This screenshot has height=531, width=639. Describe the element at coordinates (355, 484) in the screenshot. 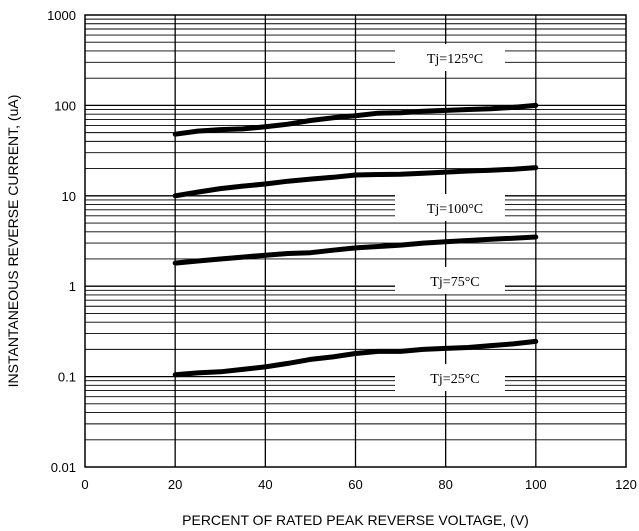

I see `x-tick-label: 60` at that location.